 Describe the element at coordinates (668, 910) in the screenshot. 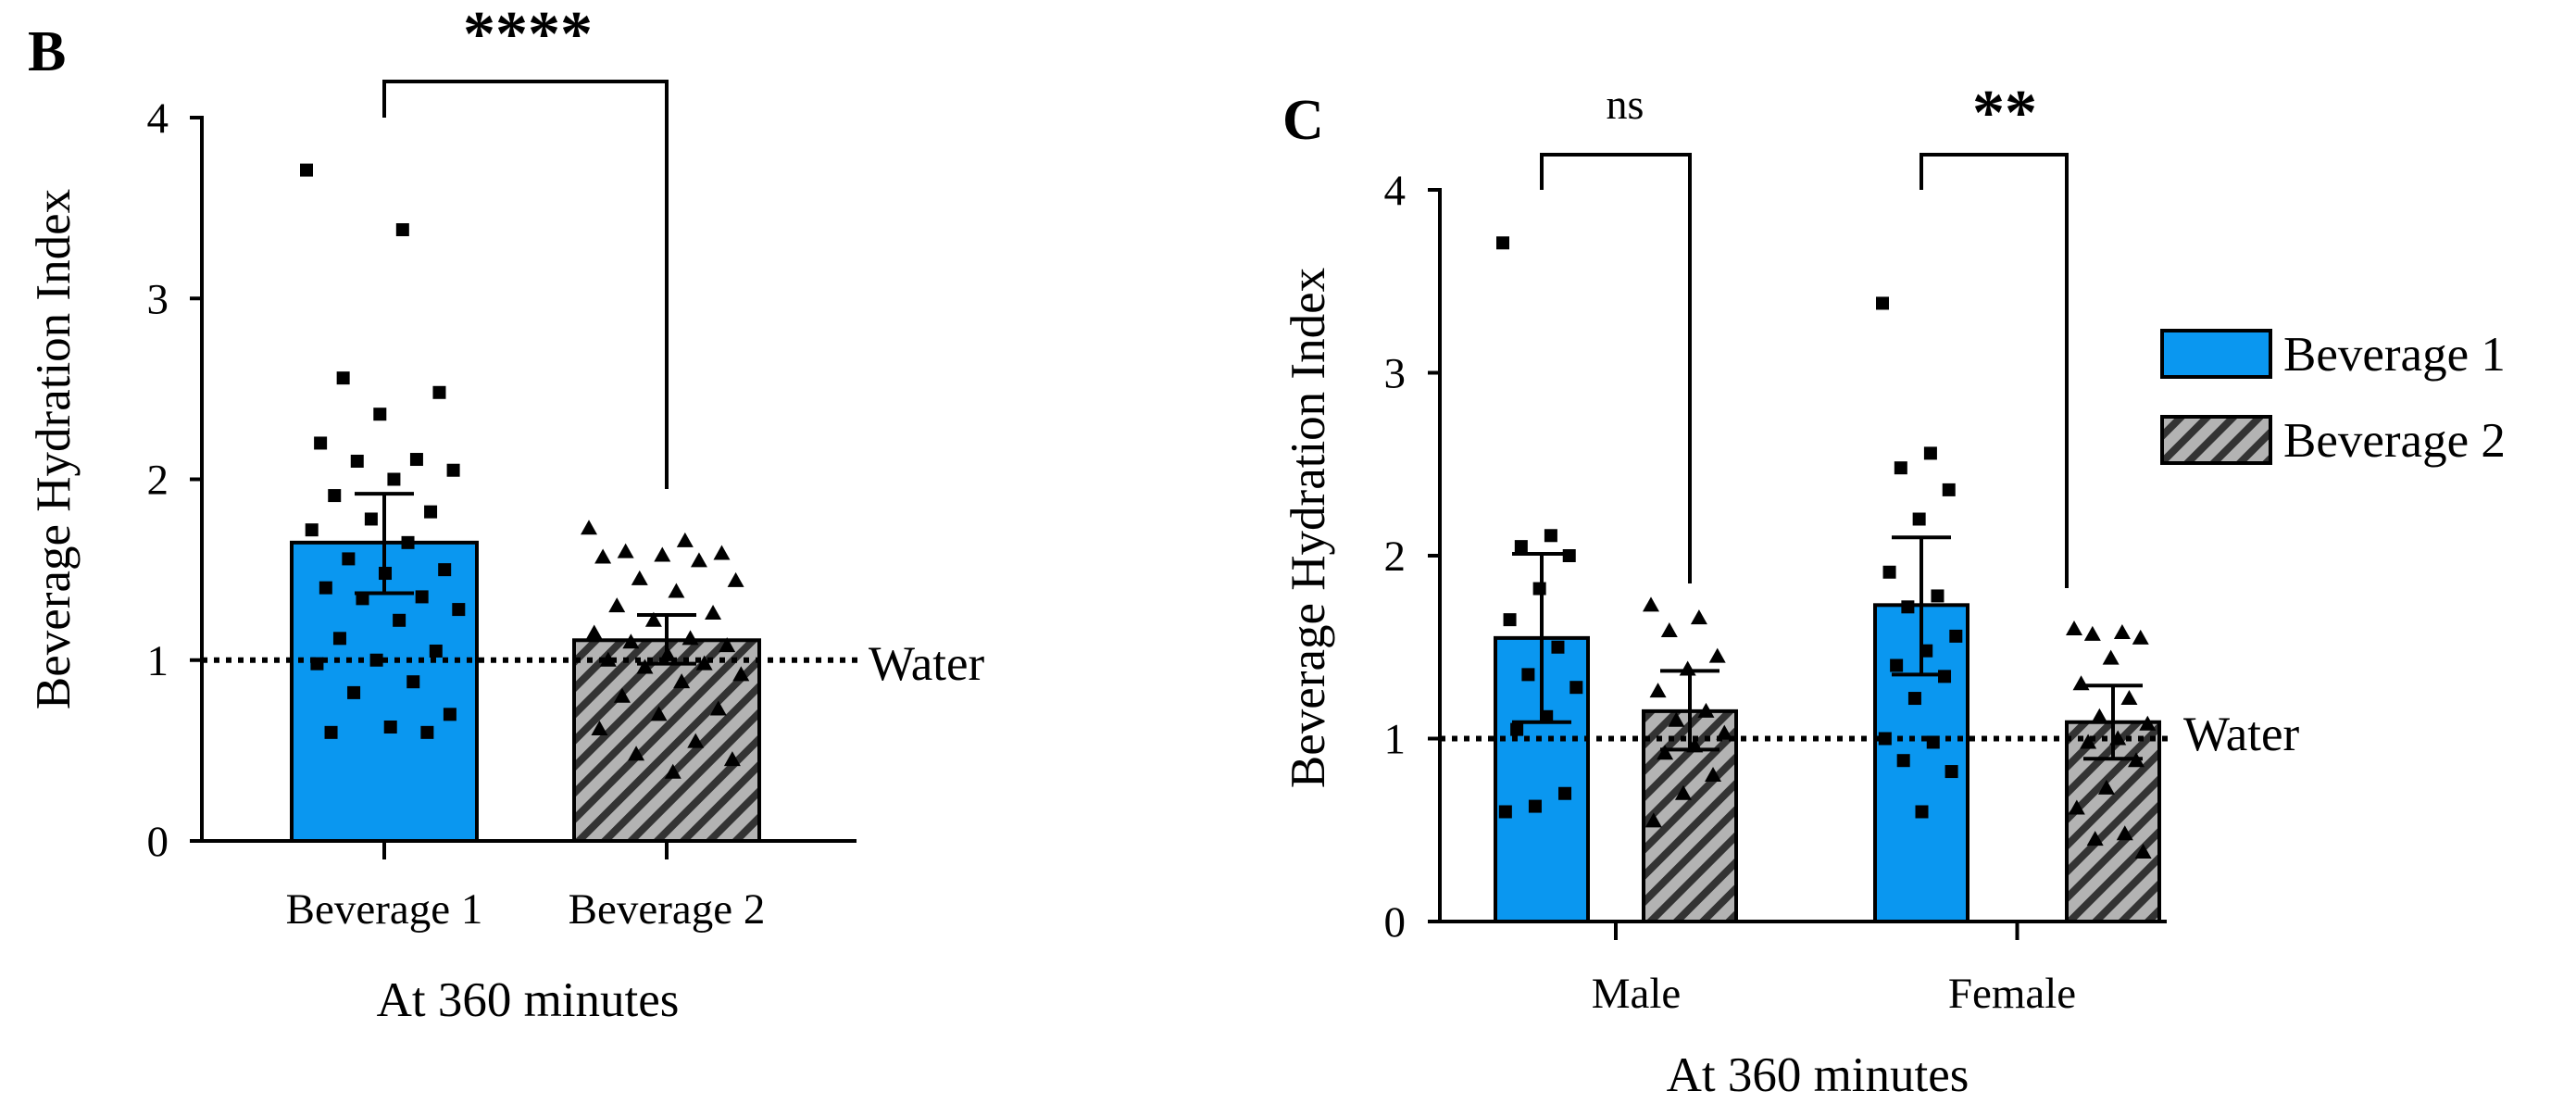

I see `panel-b-category-label-beverage-2: Beverage 2` at that location.